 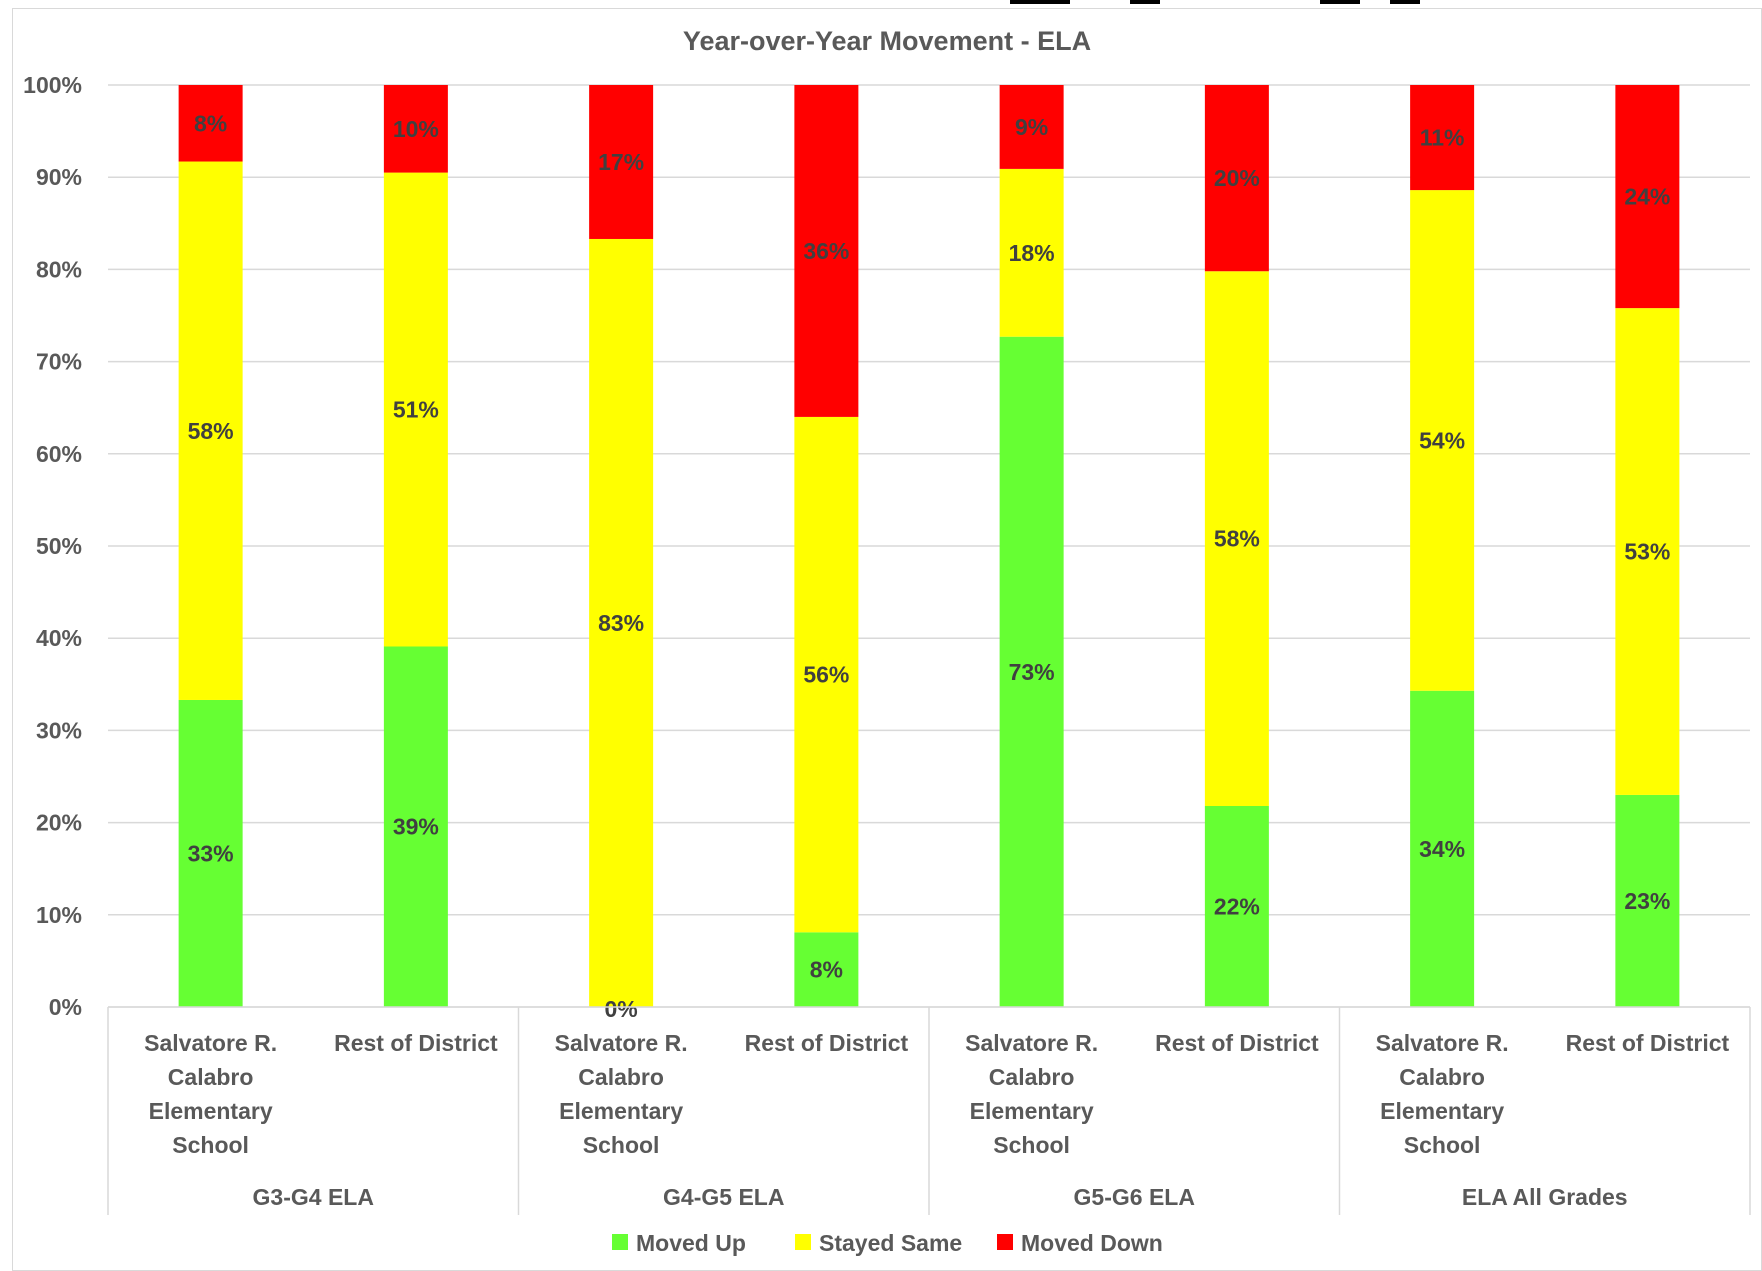 I want to click on y-axis: 0% 10% 20% 30% 40% 50% 60% 70% 80% 90% 100%, so click(x=52, y=546).